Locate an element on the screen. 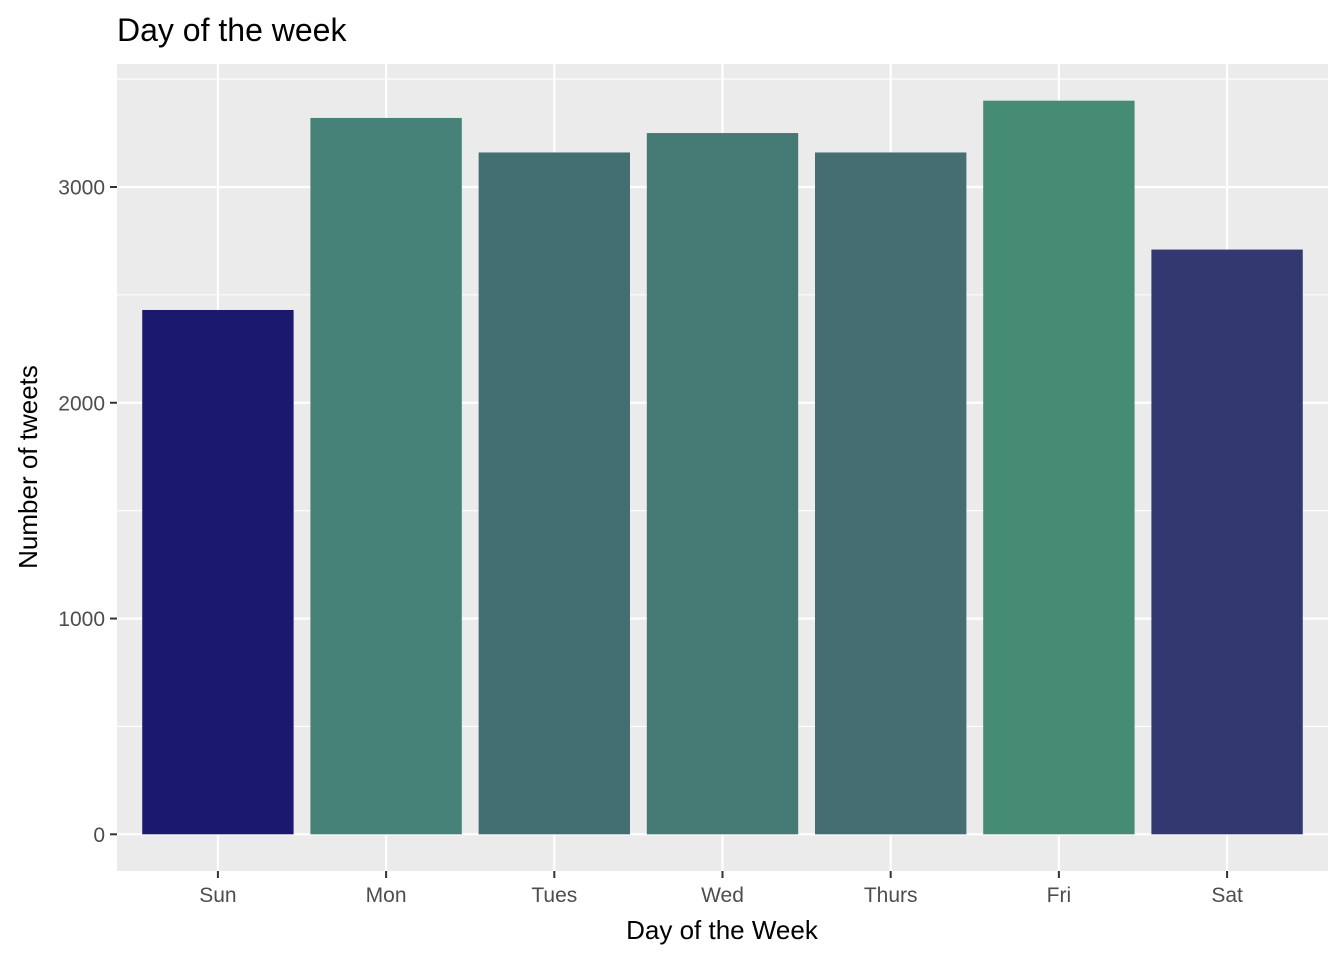  y-tick-label: 0 is located at coordinates (99, 835).